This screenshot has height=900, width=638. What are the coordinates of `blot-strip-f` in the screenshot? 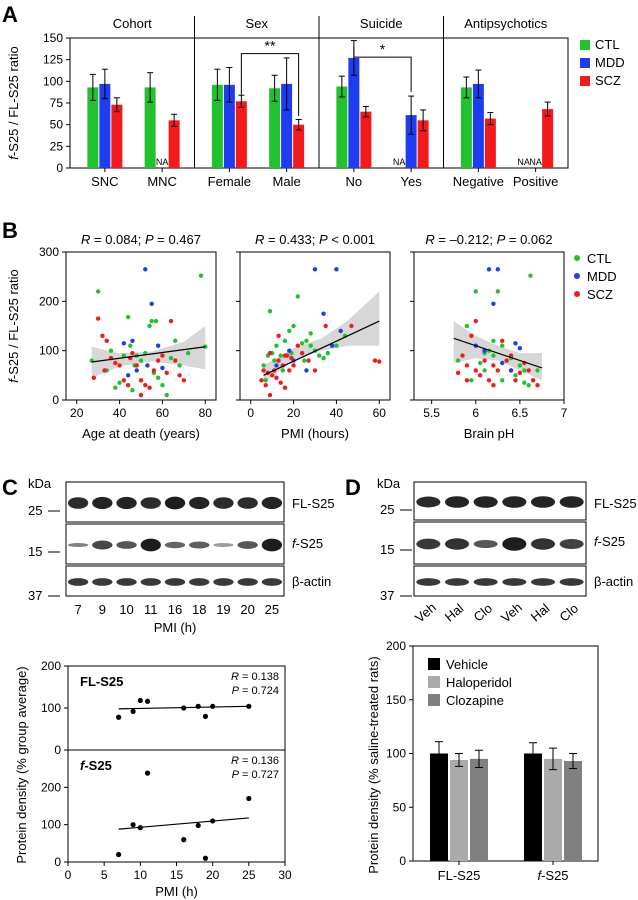 It's located at (500, 543).